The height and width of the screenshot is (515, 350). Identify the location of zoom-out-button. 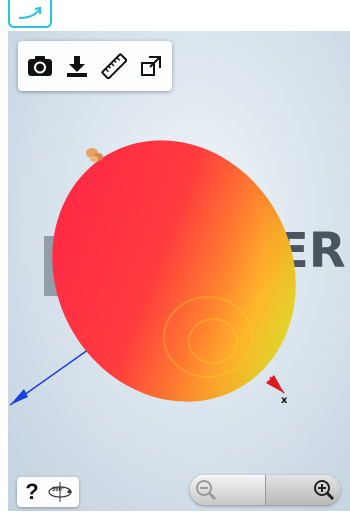
(206, 490).